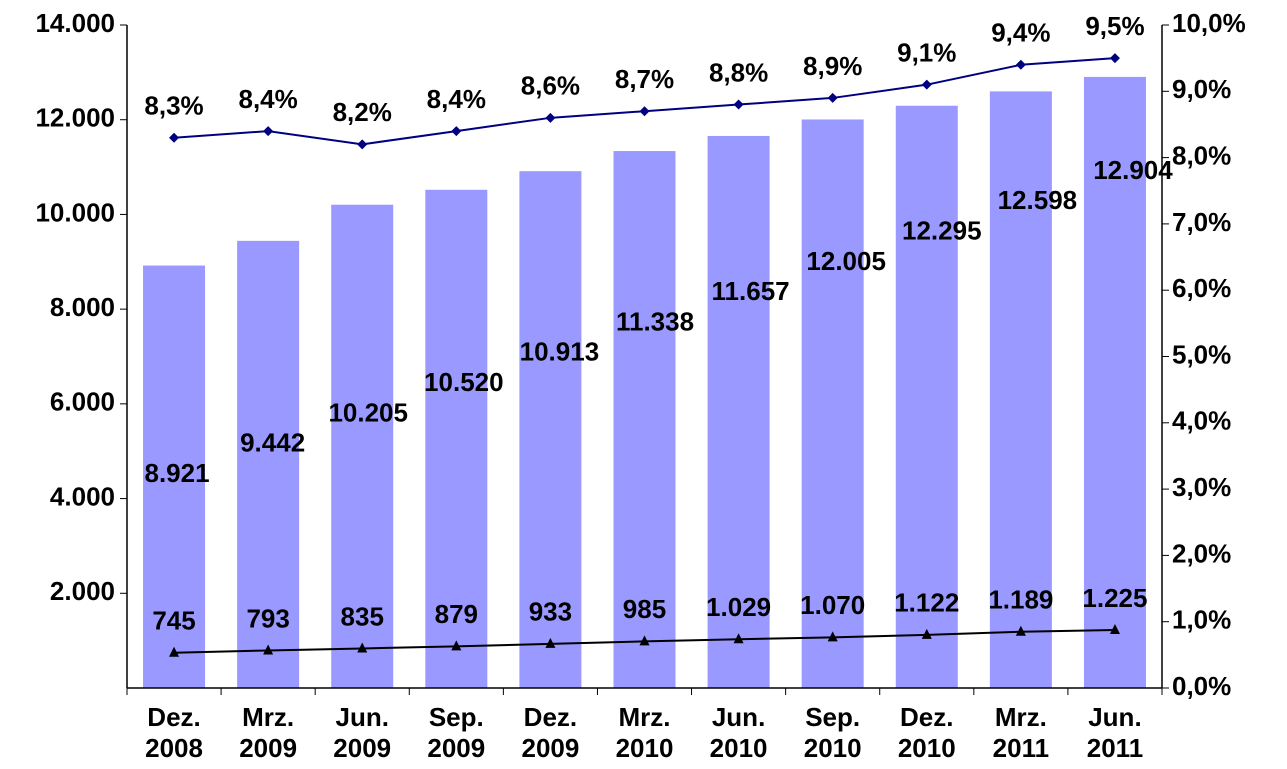 The height and width of the screenshot is (769, 1287). What do you see at coordinates (832, 66) in the screenshot?
I see `data-label: 8,9%` at bounding box center [832, 66].